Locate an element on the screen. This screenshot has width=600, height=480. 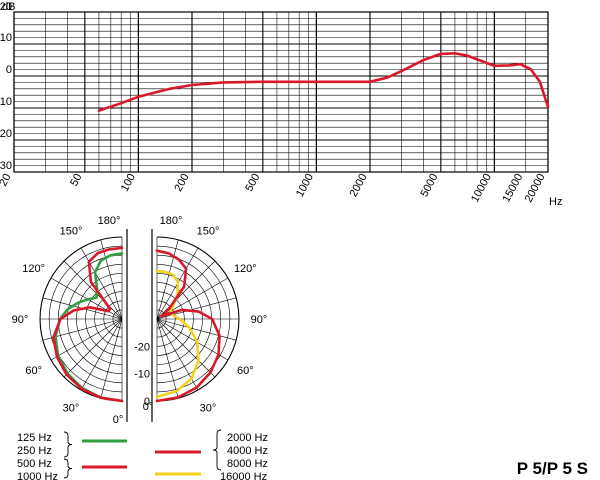
polar-angle-label-right: 0° is located at coordinates (148, 407).